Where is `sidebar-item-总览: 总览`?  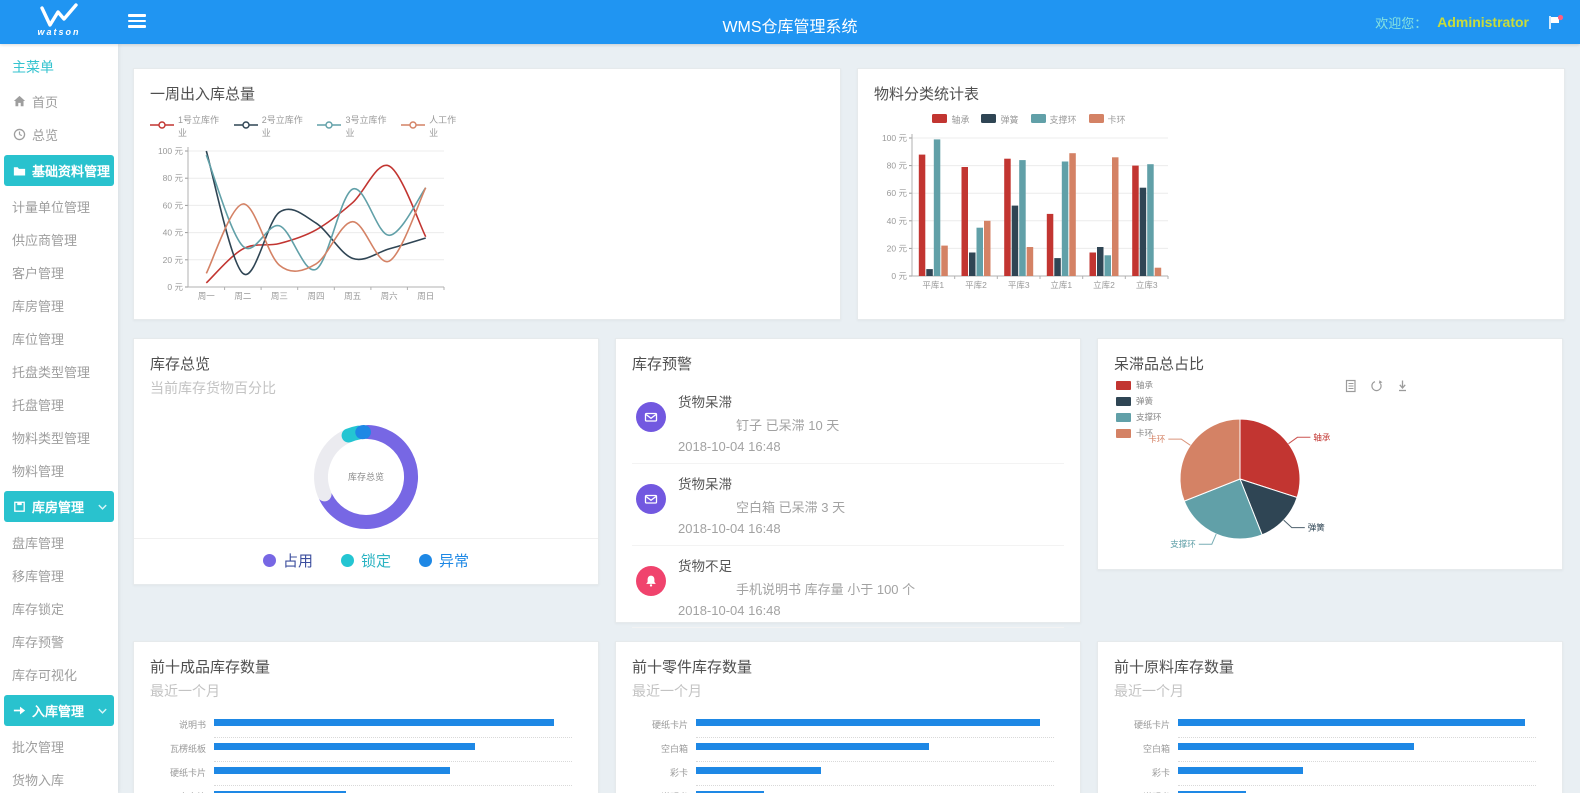
sidebar-item-总览: 总览 is located at coordinates (59, 134).